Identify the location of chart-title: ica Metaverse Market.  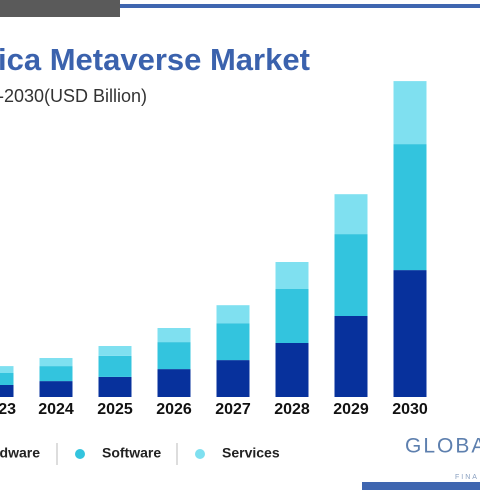
(155, 59).